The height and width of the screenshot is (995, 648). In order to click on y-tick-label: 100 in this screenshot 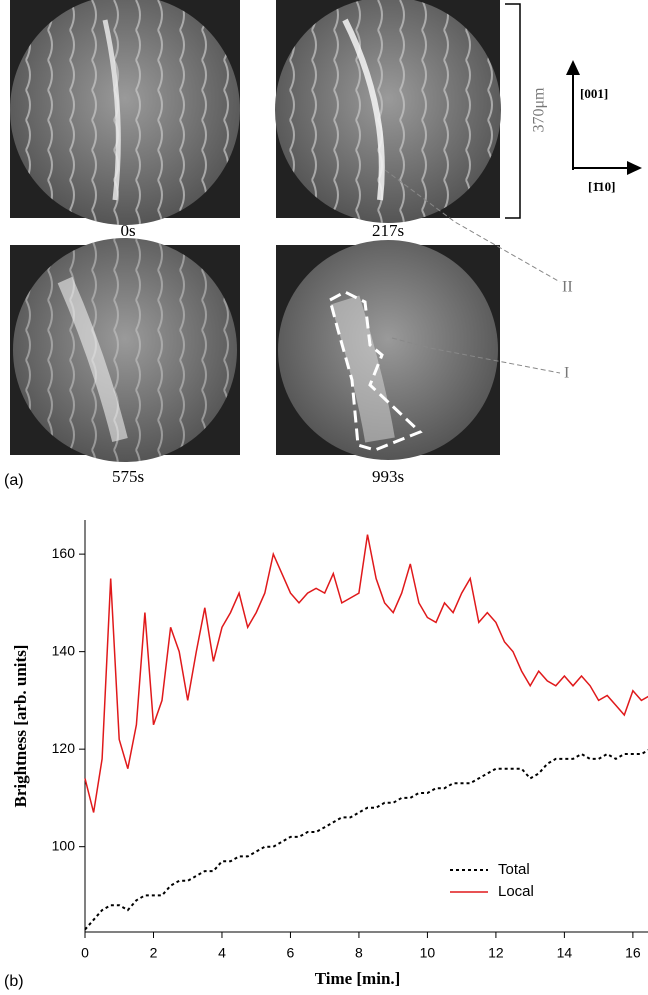, I will do `click(64, 845)`.